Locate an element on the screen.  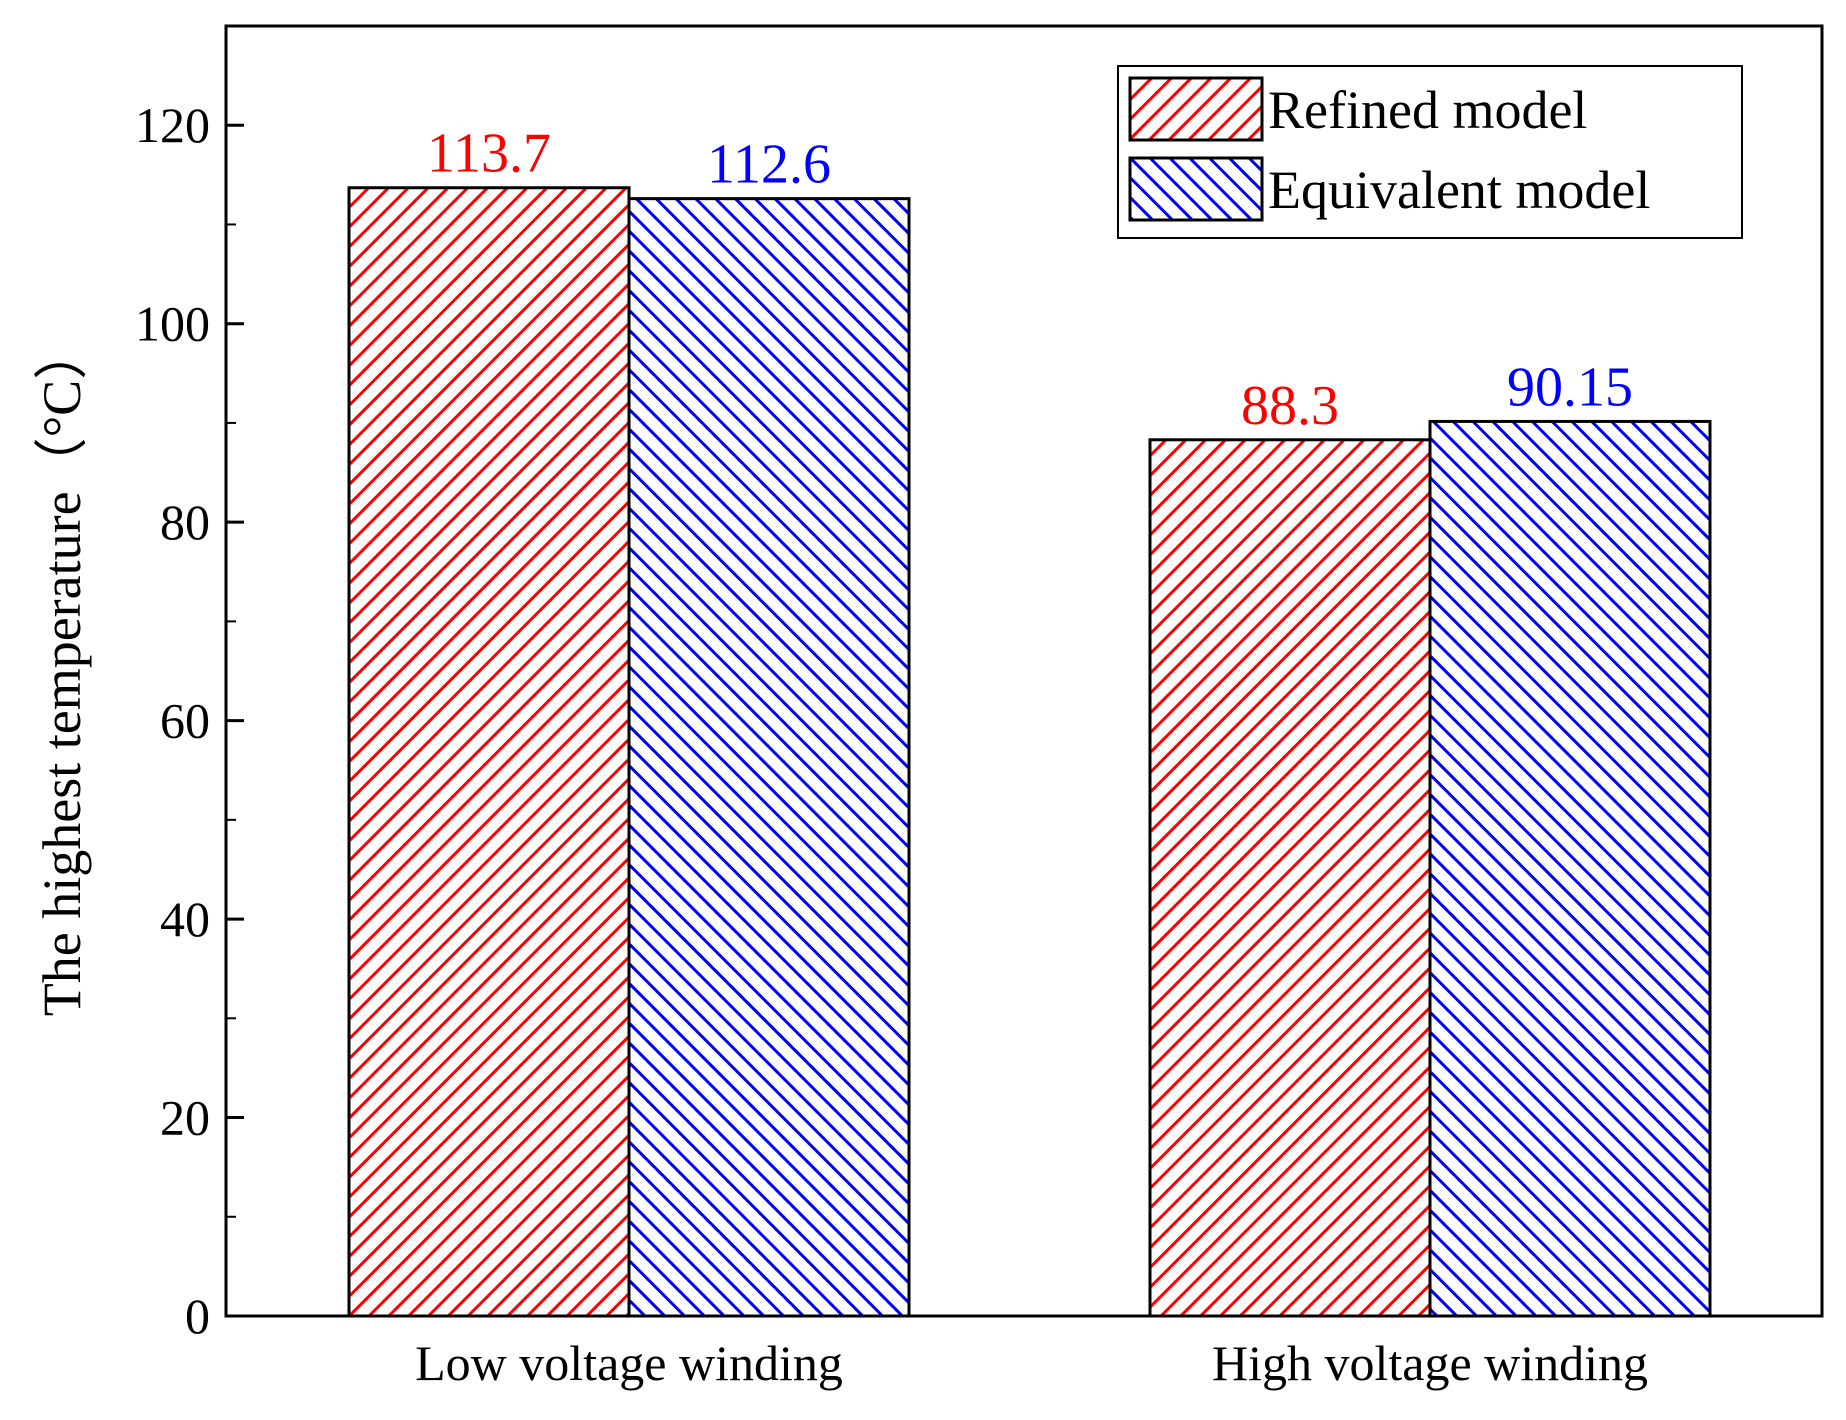
value-labels-group: 113.7 88.3 112.6 90.15 is located at coordinates (1030, 280).